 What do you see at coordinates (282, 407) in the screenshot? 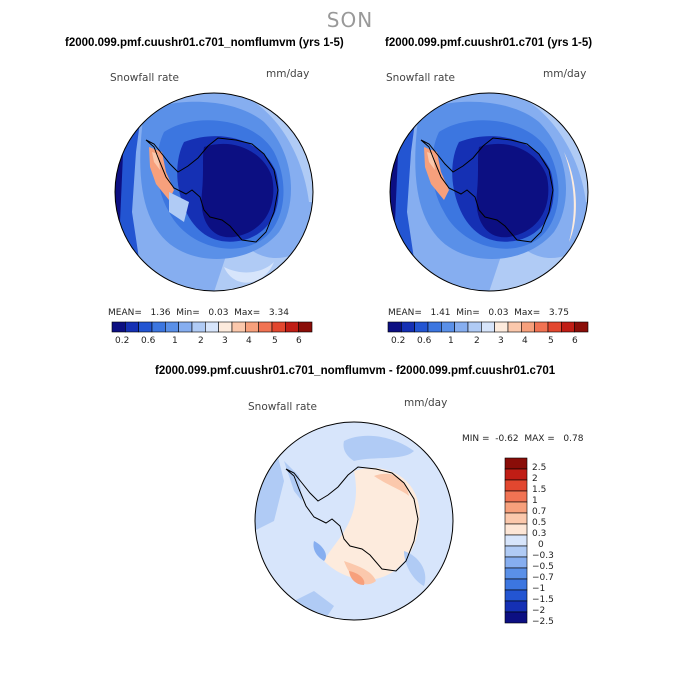
I see `panel-3-variable-label: Snowfall rate` at bounding box center [282, 407].